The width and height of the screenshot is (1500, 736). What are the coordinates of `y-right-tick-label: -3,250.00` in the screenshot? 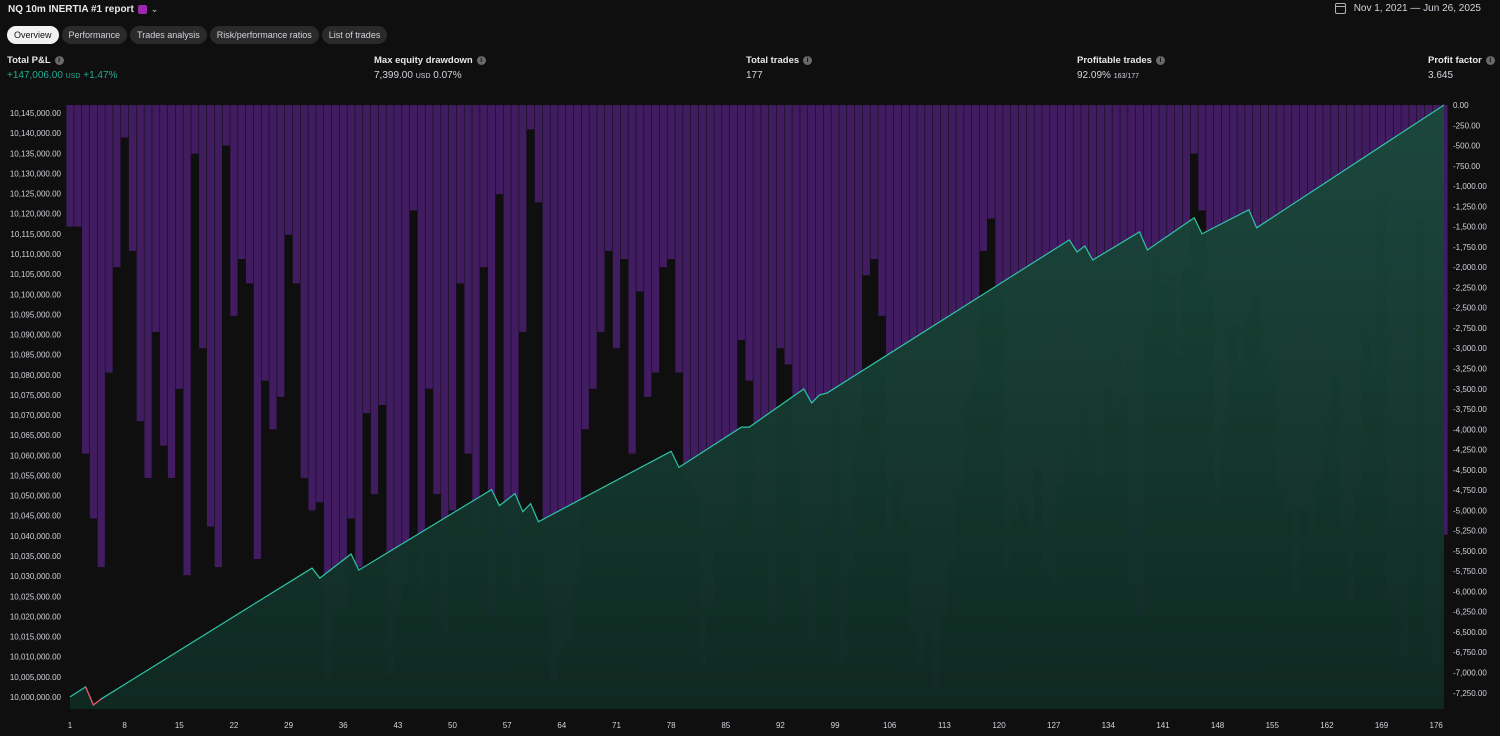 It's located at (1470, 369).